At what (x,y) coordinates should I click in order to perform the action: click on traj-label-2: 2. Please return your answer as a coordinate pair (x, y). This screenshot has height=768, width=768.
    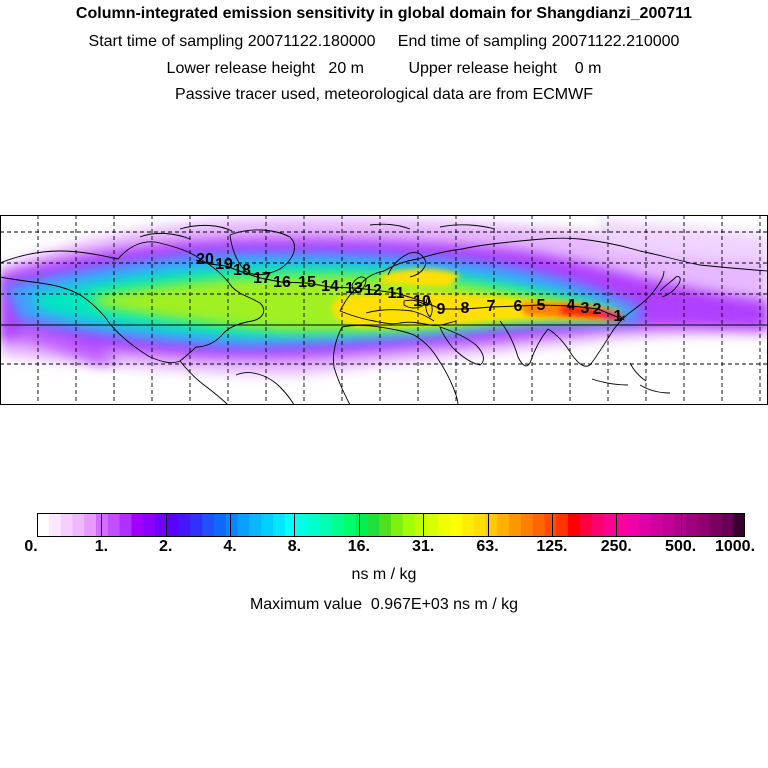
    Looking at the image, I should click on (597, 309).